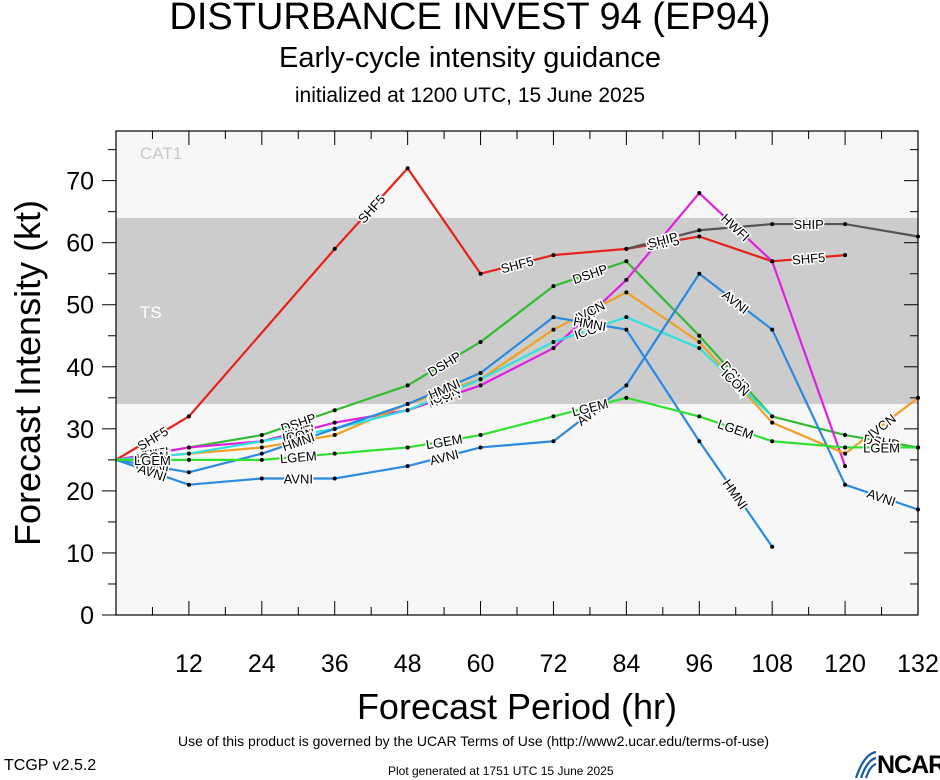 This screenshot has width=940, height=780. I want to click on y-tick-label: 50, so click(80, 306).